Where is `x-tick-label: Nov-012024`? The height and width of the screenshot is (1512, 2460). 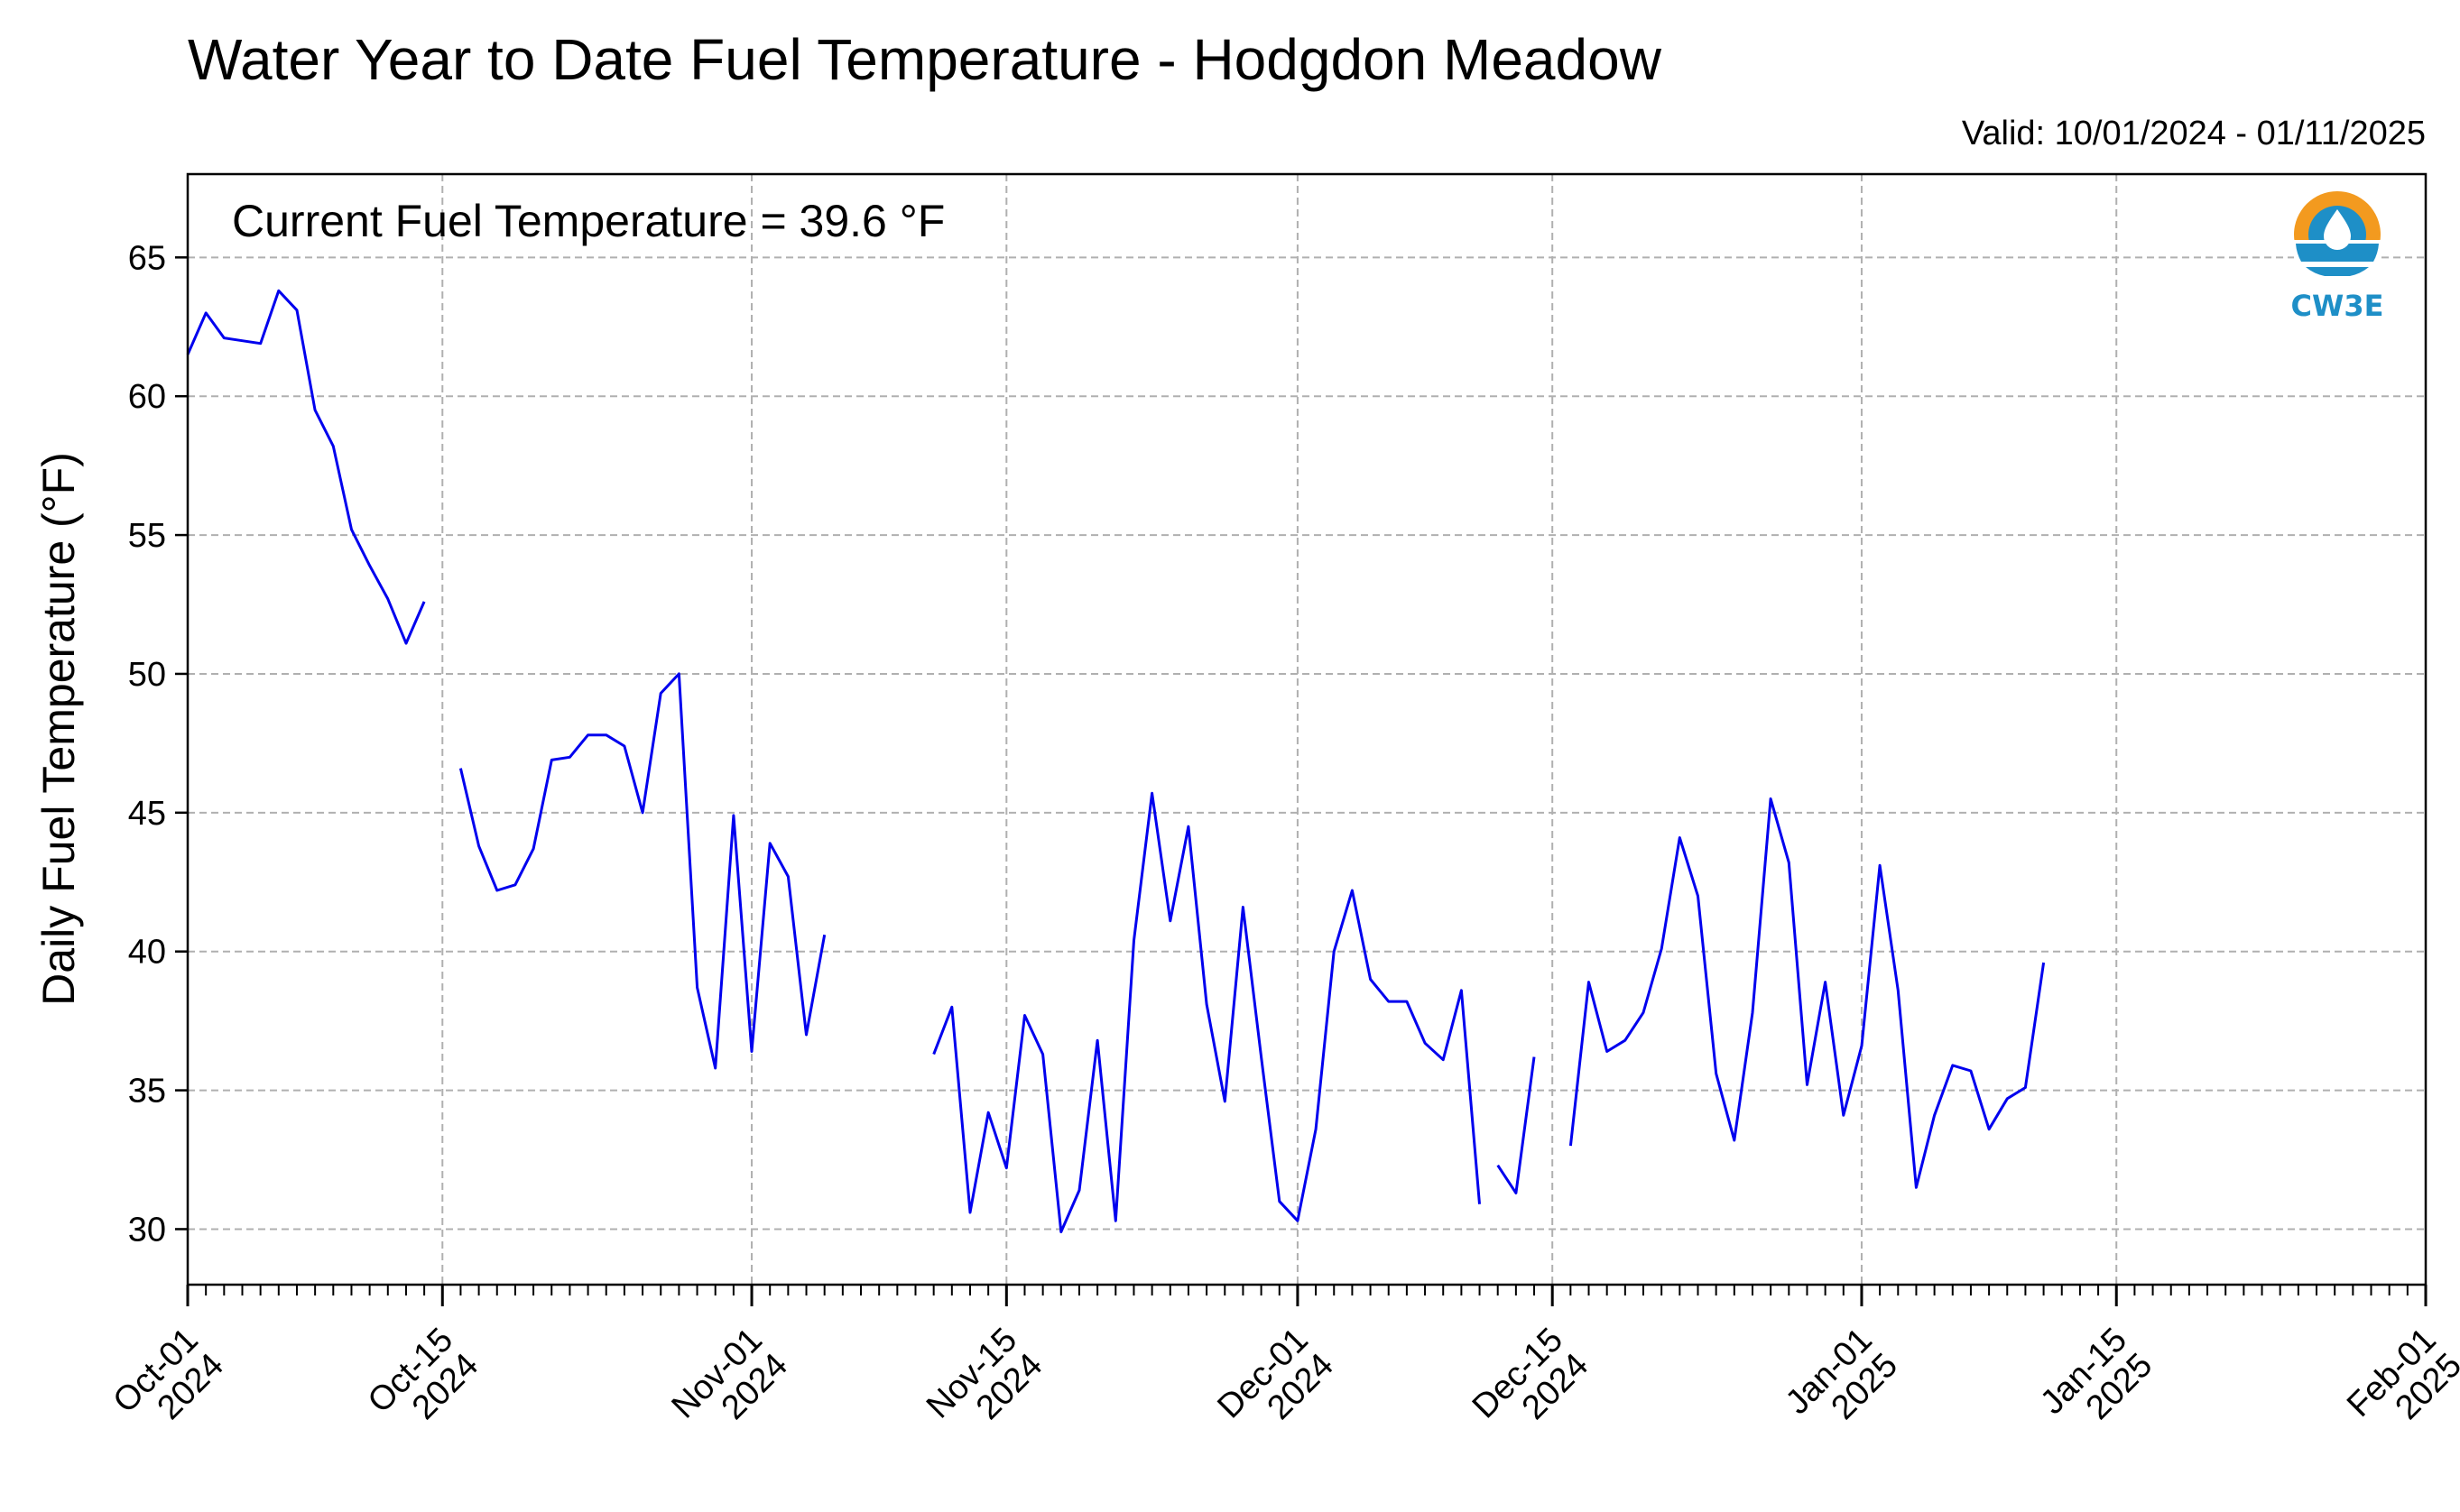
x-tick-label: Nov-012024 is located at coordinates (730, 1386).